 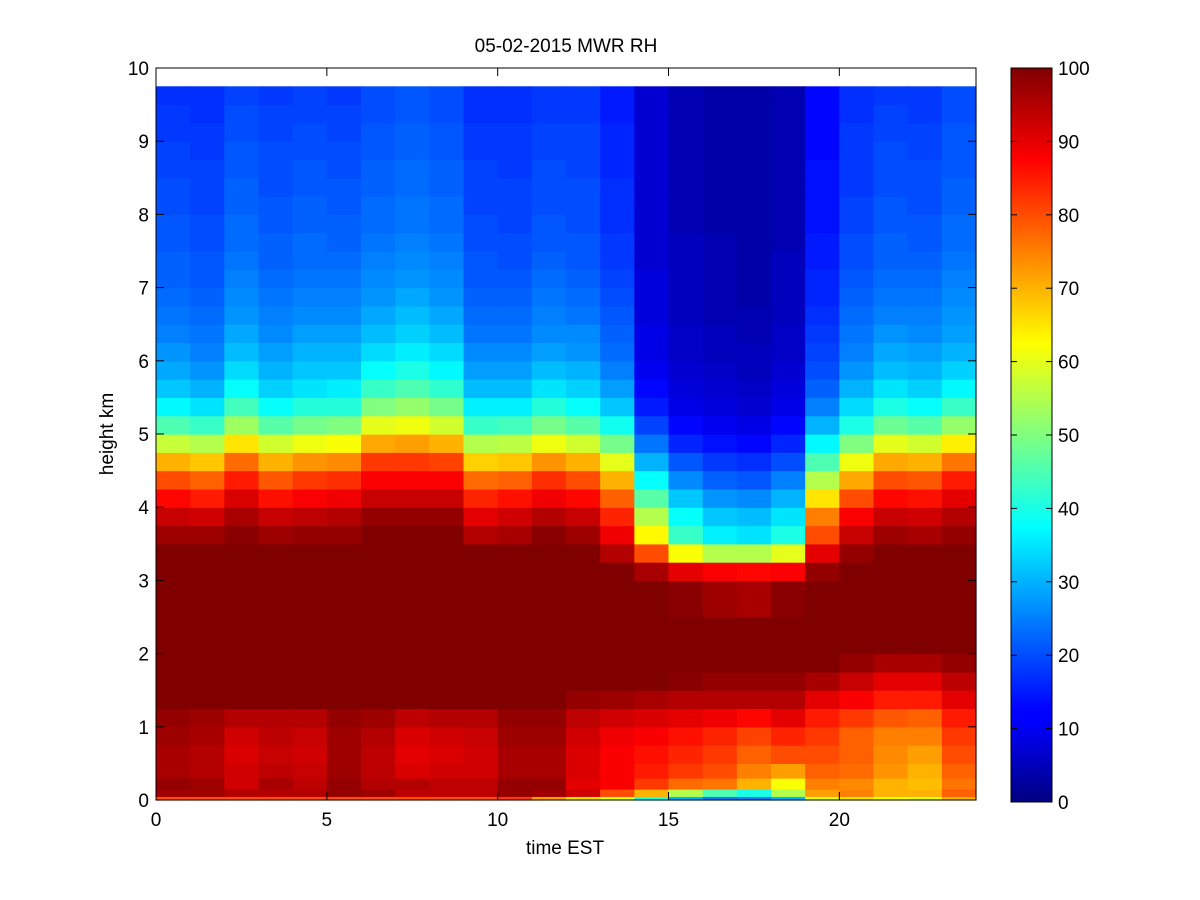 What do you see at coordinates (138, 69) in the screenshot?
I see `y-tick-label: 10` at bounding box center [138, 69].